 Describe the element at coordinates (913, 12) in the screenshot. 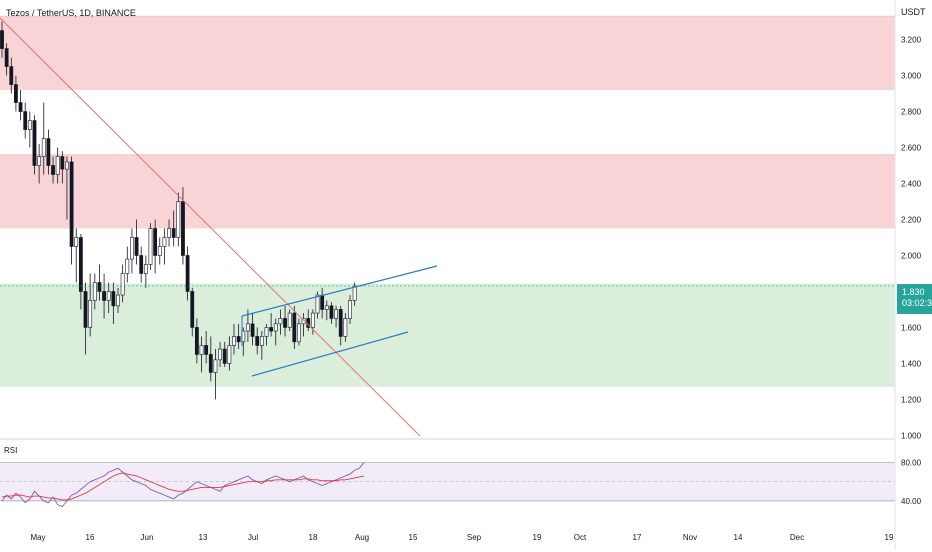

I see `currency-label: USDT` at that location.